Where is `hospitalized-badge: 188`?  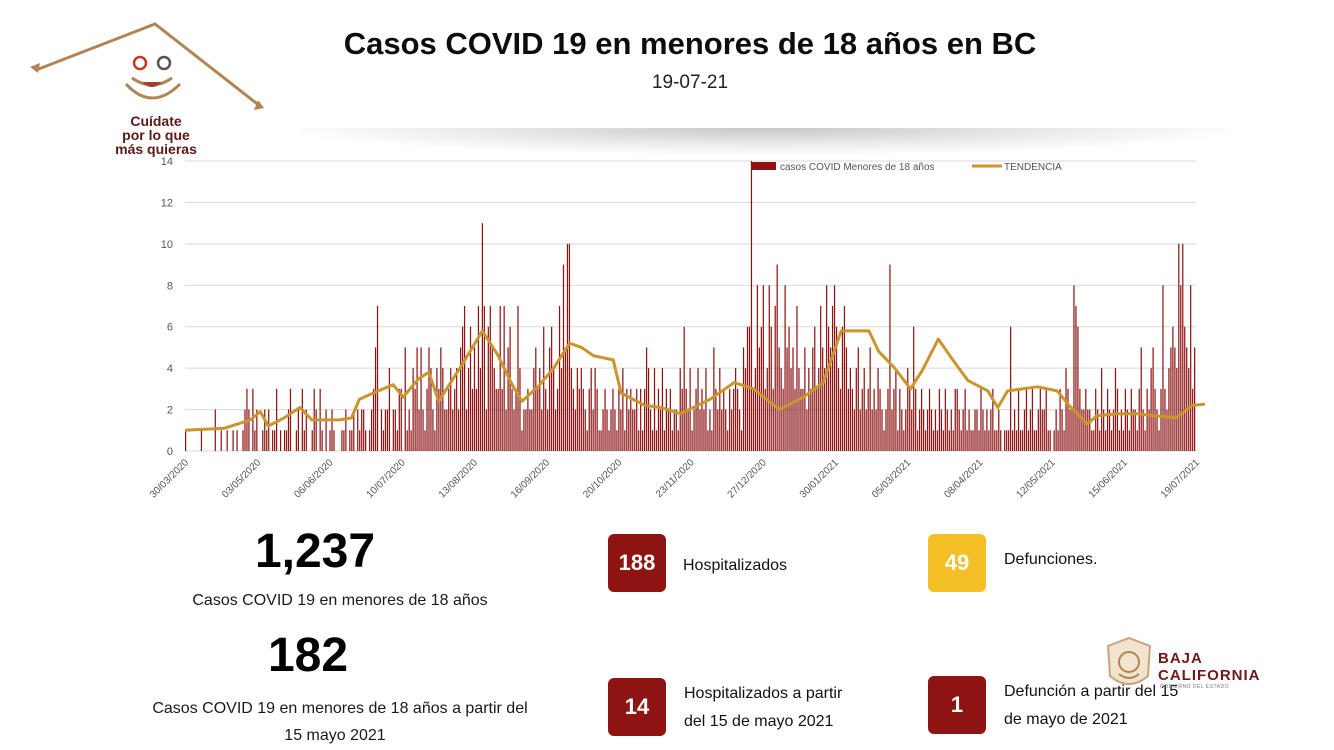 hospitalized-badge: 188 is located at coordinates (637, 563).